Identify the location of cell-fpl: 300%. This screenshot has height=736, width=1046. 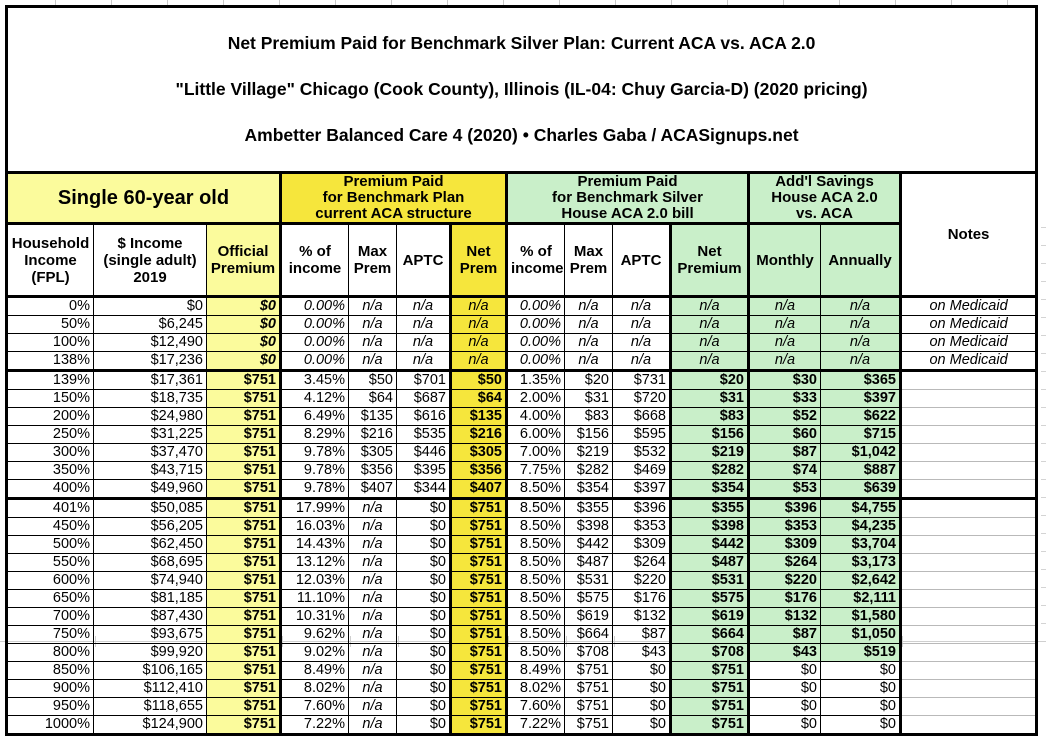
(50, 452).